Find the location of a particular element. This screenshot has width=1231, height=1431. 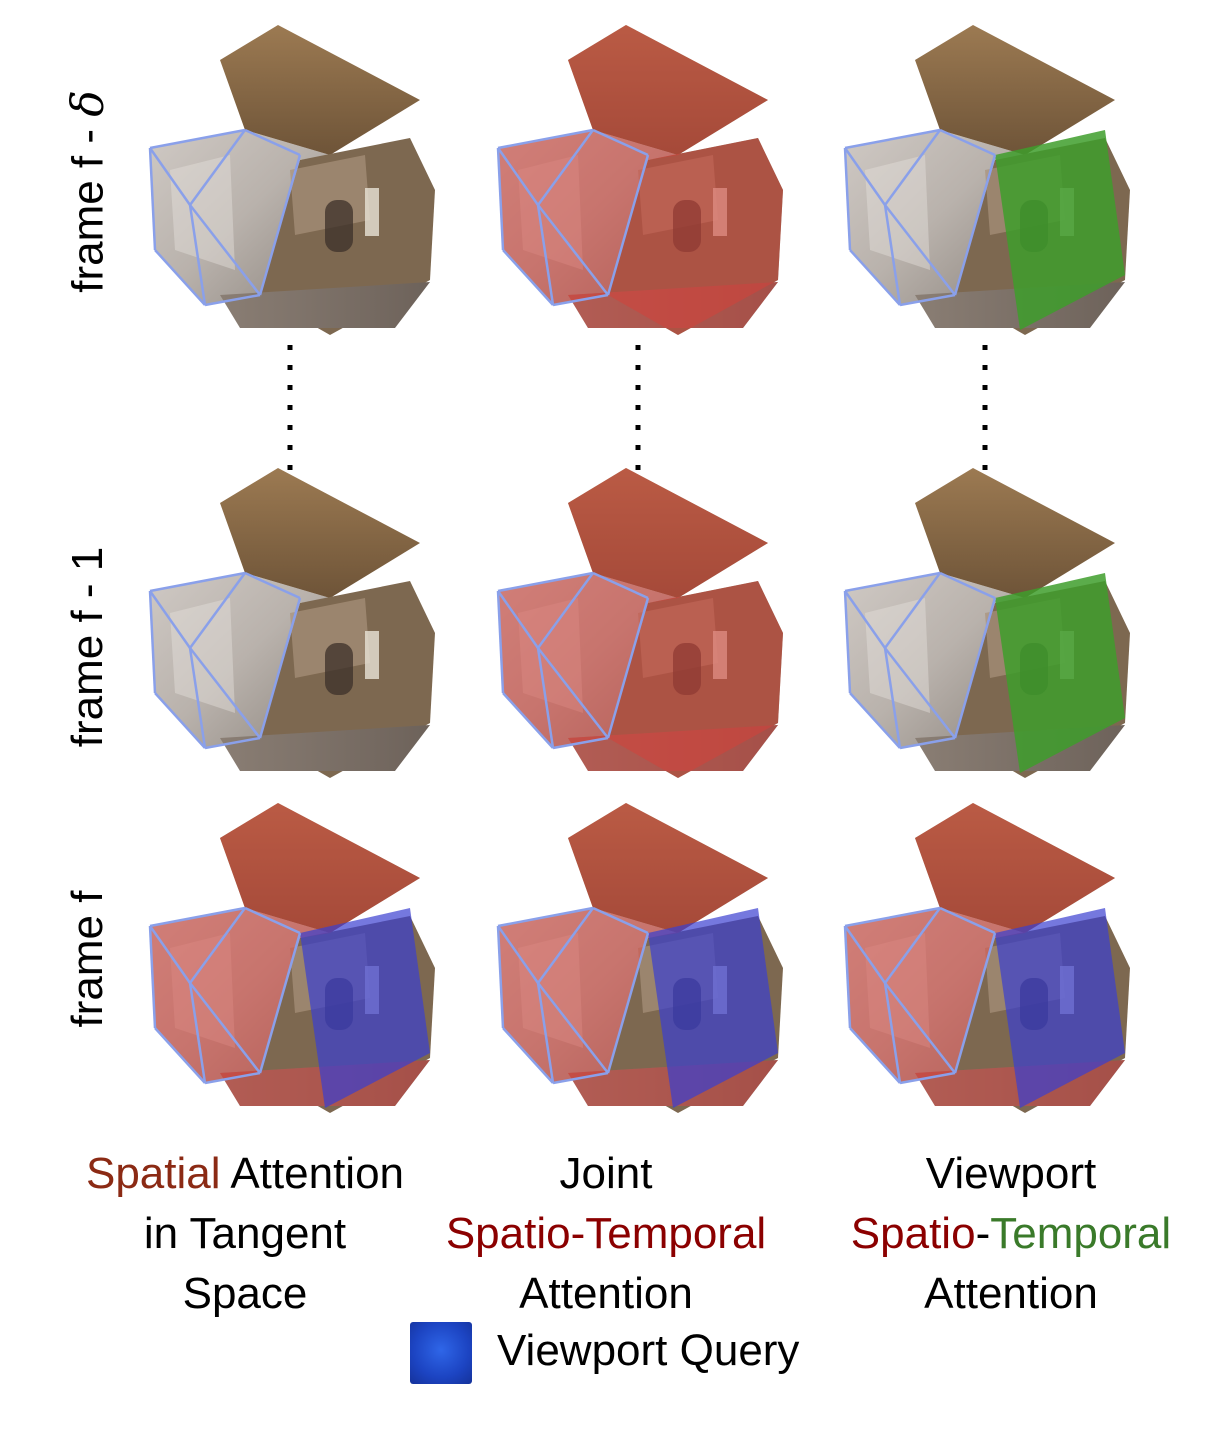

row-label-frame-f: frame f is located at coordinates (87, 959).